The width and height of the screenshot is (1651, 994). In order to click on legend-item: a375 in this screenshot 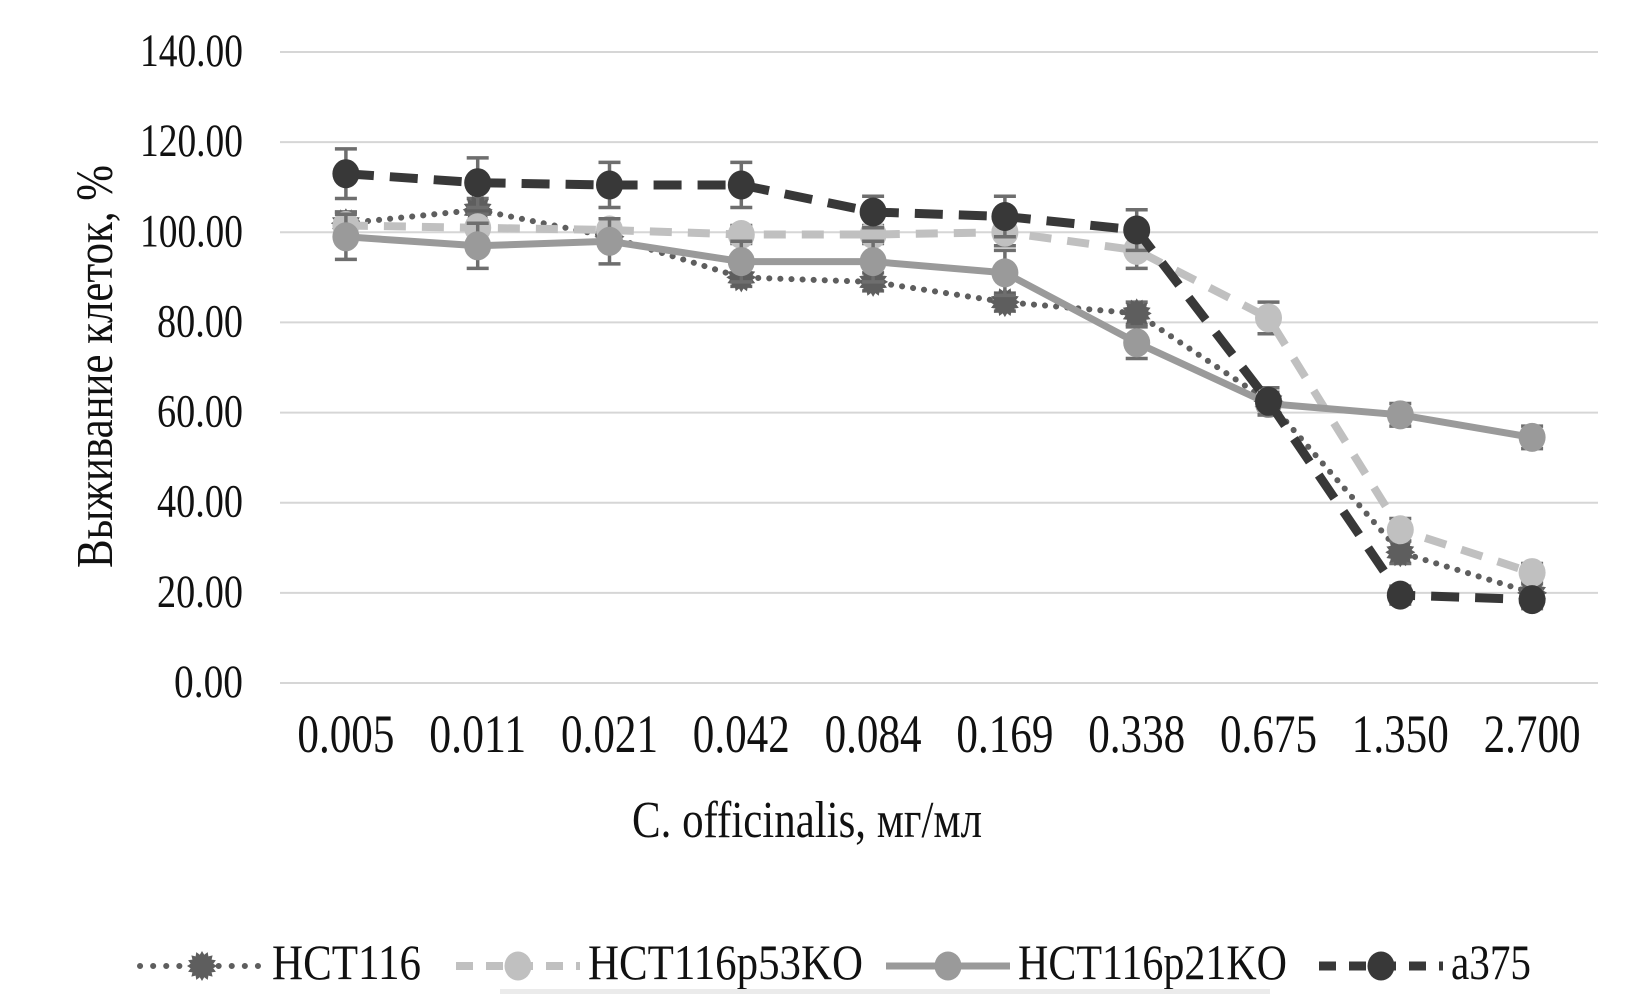, I will do `click(1425, 962)`.